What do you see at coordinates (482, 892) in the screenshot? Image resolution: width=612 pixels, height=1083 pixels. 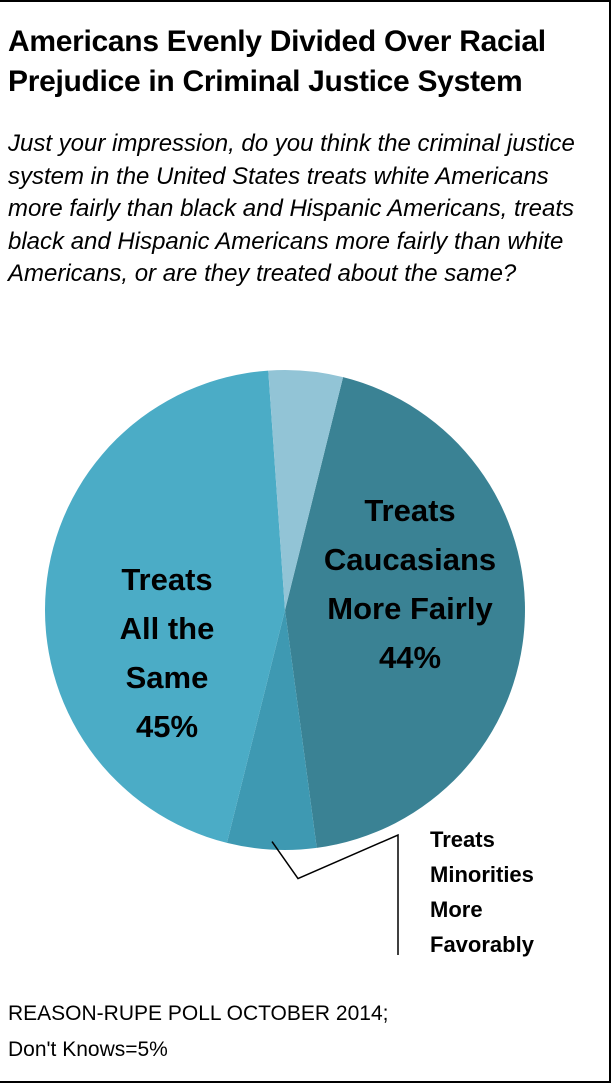 I see `slice-label-treats-minorities-more-favorably: Treats Minorities More Favorably` at bounding box center [482, 892].